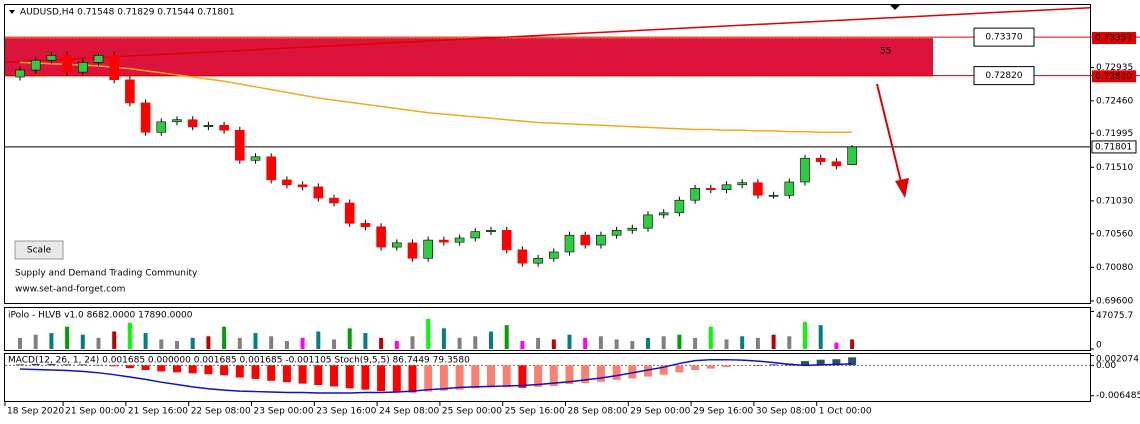  Describe the element at coordinates (1114, 101) in the screenshot. I see `y-tick-label: 0.72460` at that location.